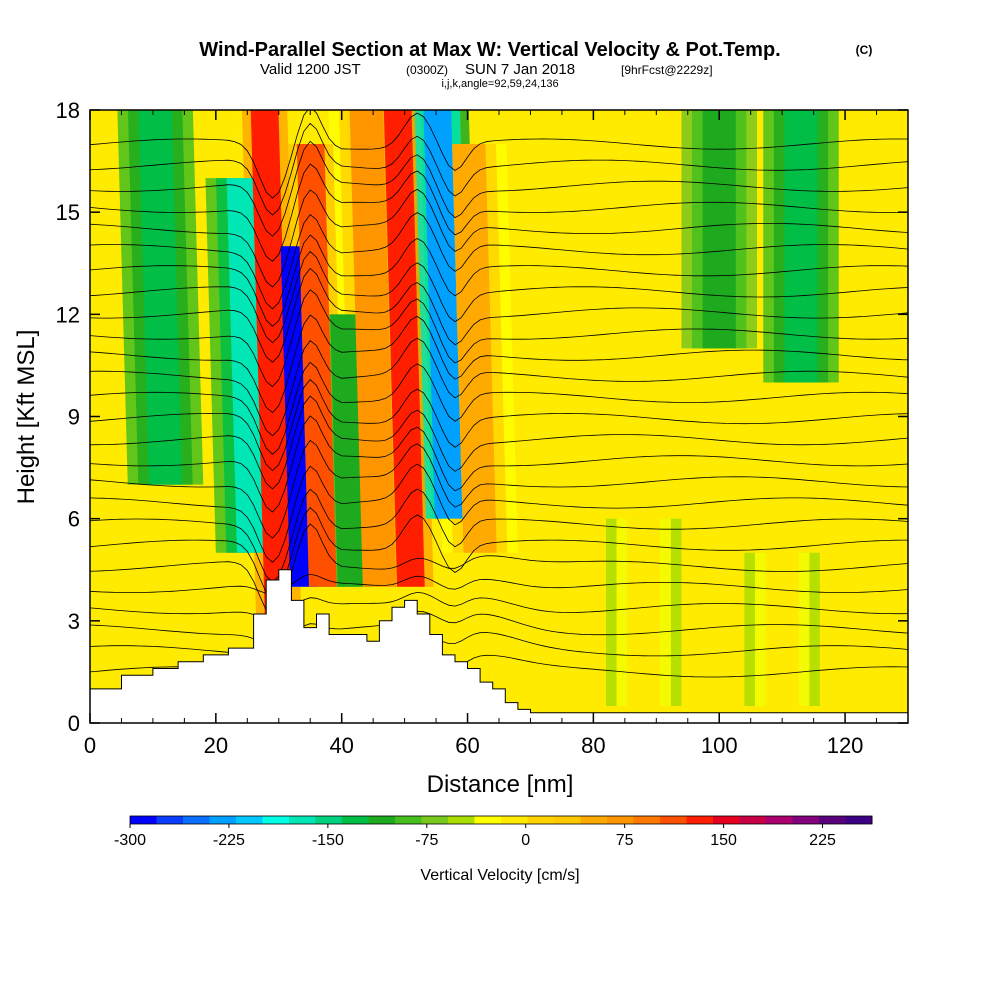 The height and width of the screenshot is (1000, 1000). Describe the element at coordinates (68, 314) in the screenshot. I see `y-tick-label: 12` at that location.